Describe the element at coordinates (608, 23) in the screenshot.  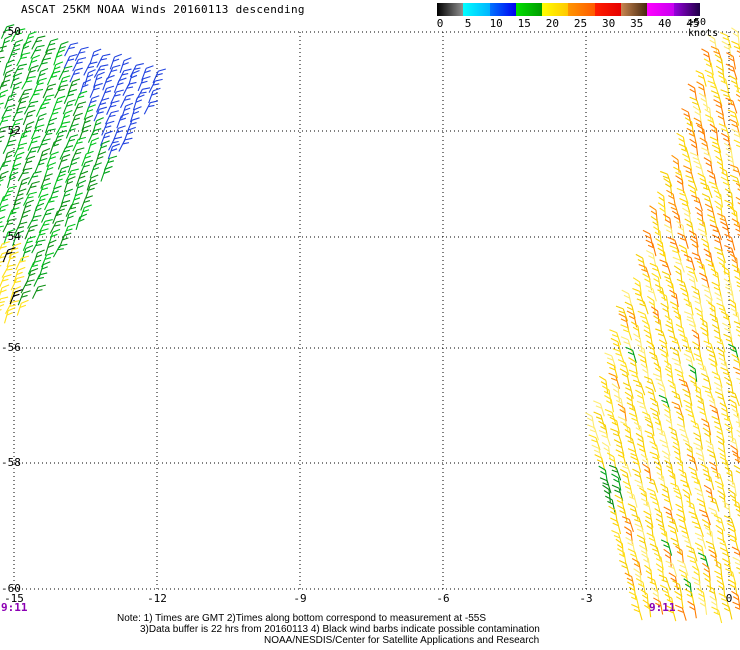
I see `colorbar-tick-label: 30` at that location.